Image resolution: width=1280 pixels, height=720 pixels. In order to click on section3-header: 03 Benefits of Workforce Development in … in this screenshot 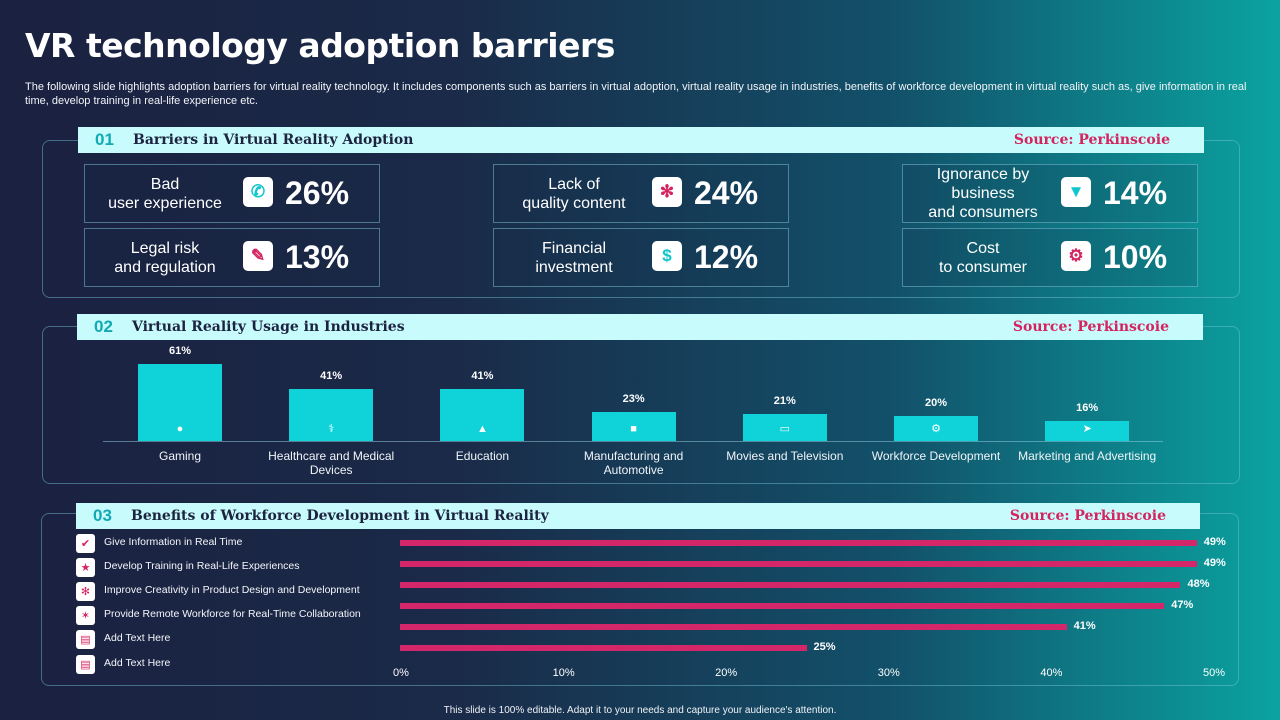, I will do `click(638, 516)`.